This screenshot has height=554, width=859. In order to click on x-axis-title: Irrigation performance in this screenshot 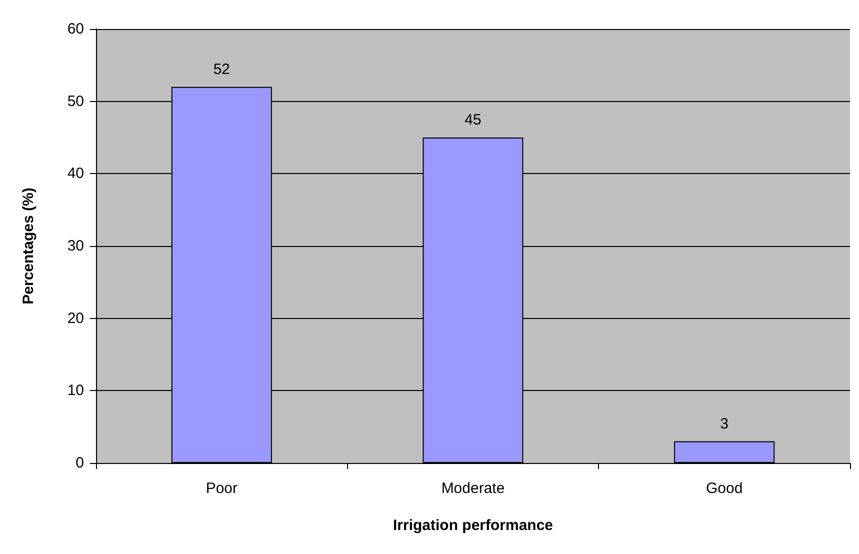, I will do `click(473, 525)`.